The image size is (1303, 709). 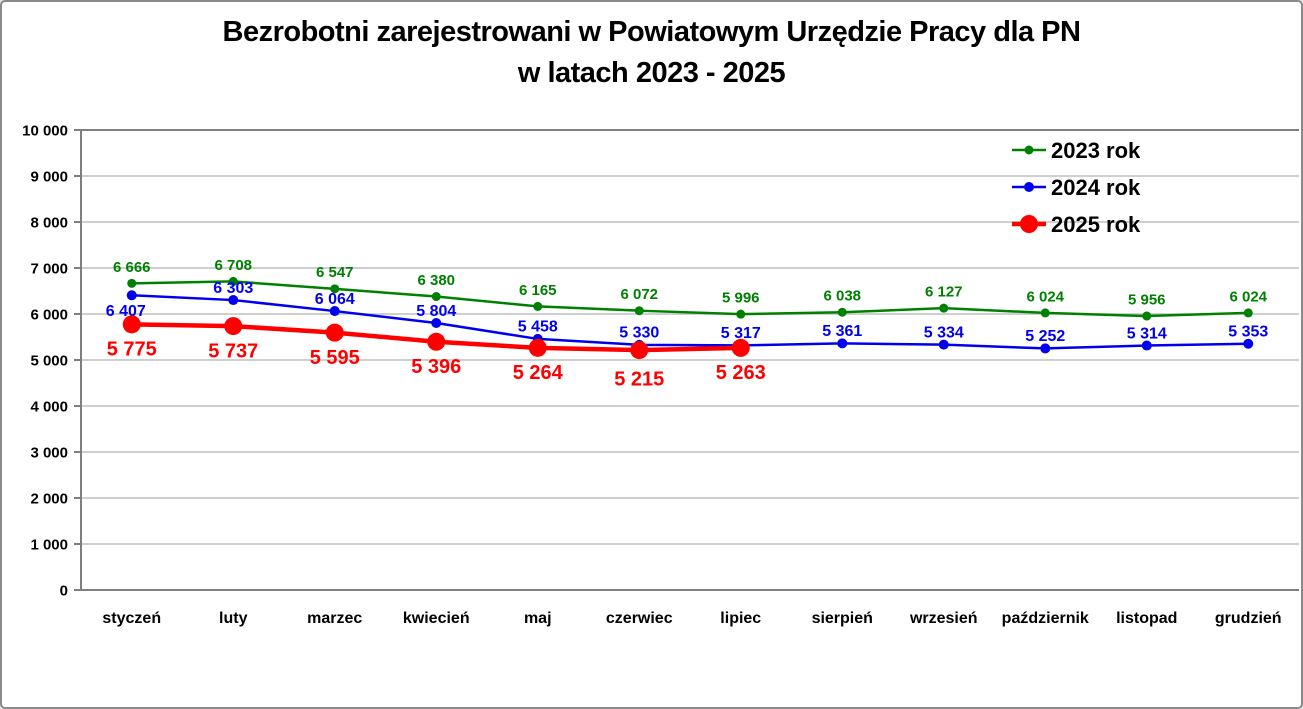 I want to click on x-axis-label: styczeń, so click(x=131, y=618).